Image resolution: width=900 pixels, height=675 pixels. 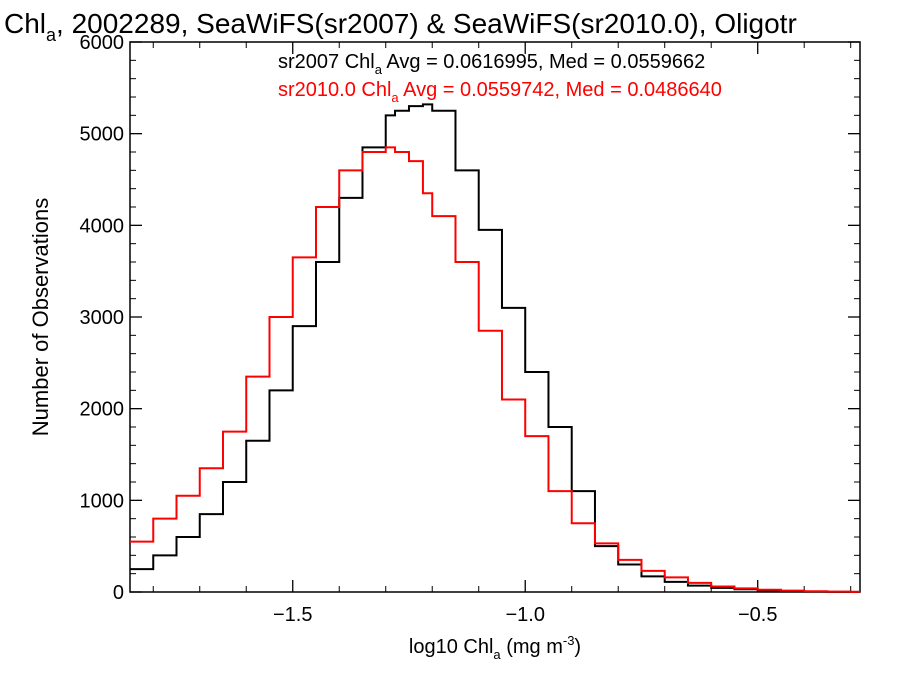 What do you see at coordinates (102, 410) in the screenshot?
I see `y-tick-label: 2000` at bounding box center [102, 410].